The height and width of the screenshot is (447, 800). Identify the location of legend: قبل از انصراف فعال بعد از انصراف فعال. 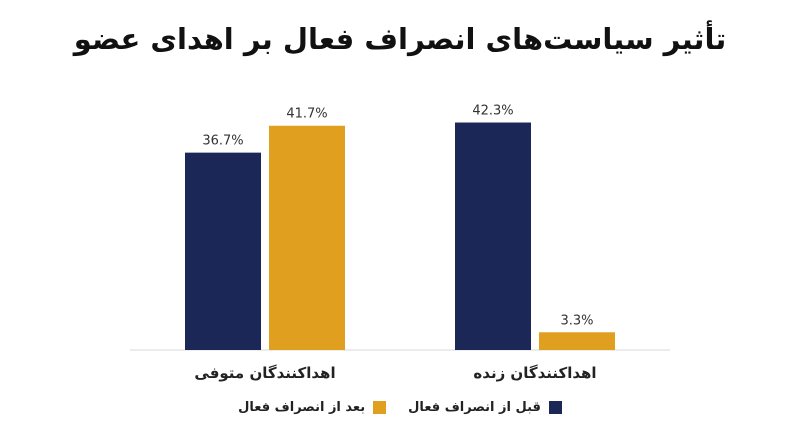
(400, 407).